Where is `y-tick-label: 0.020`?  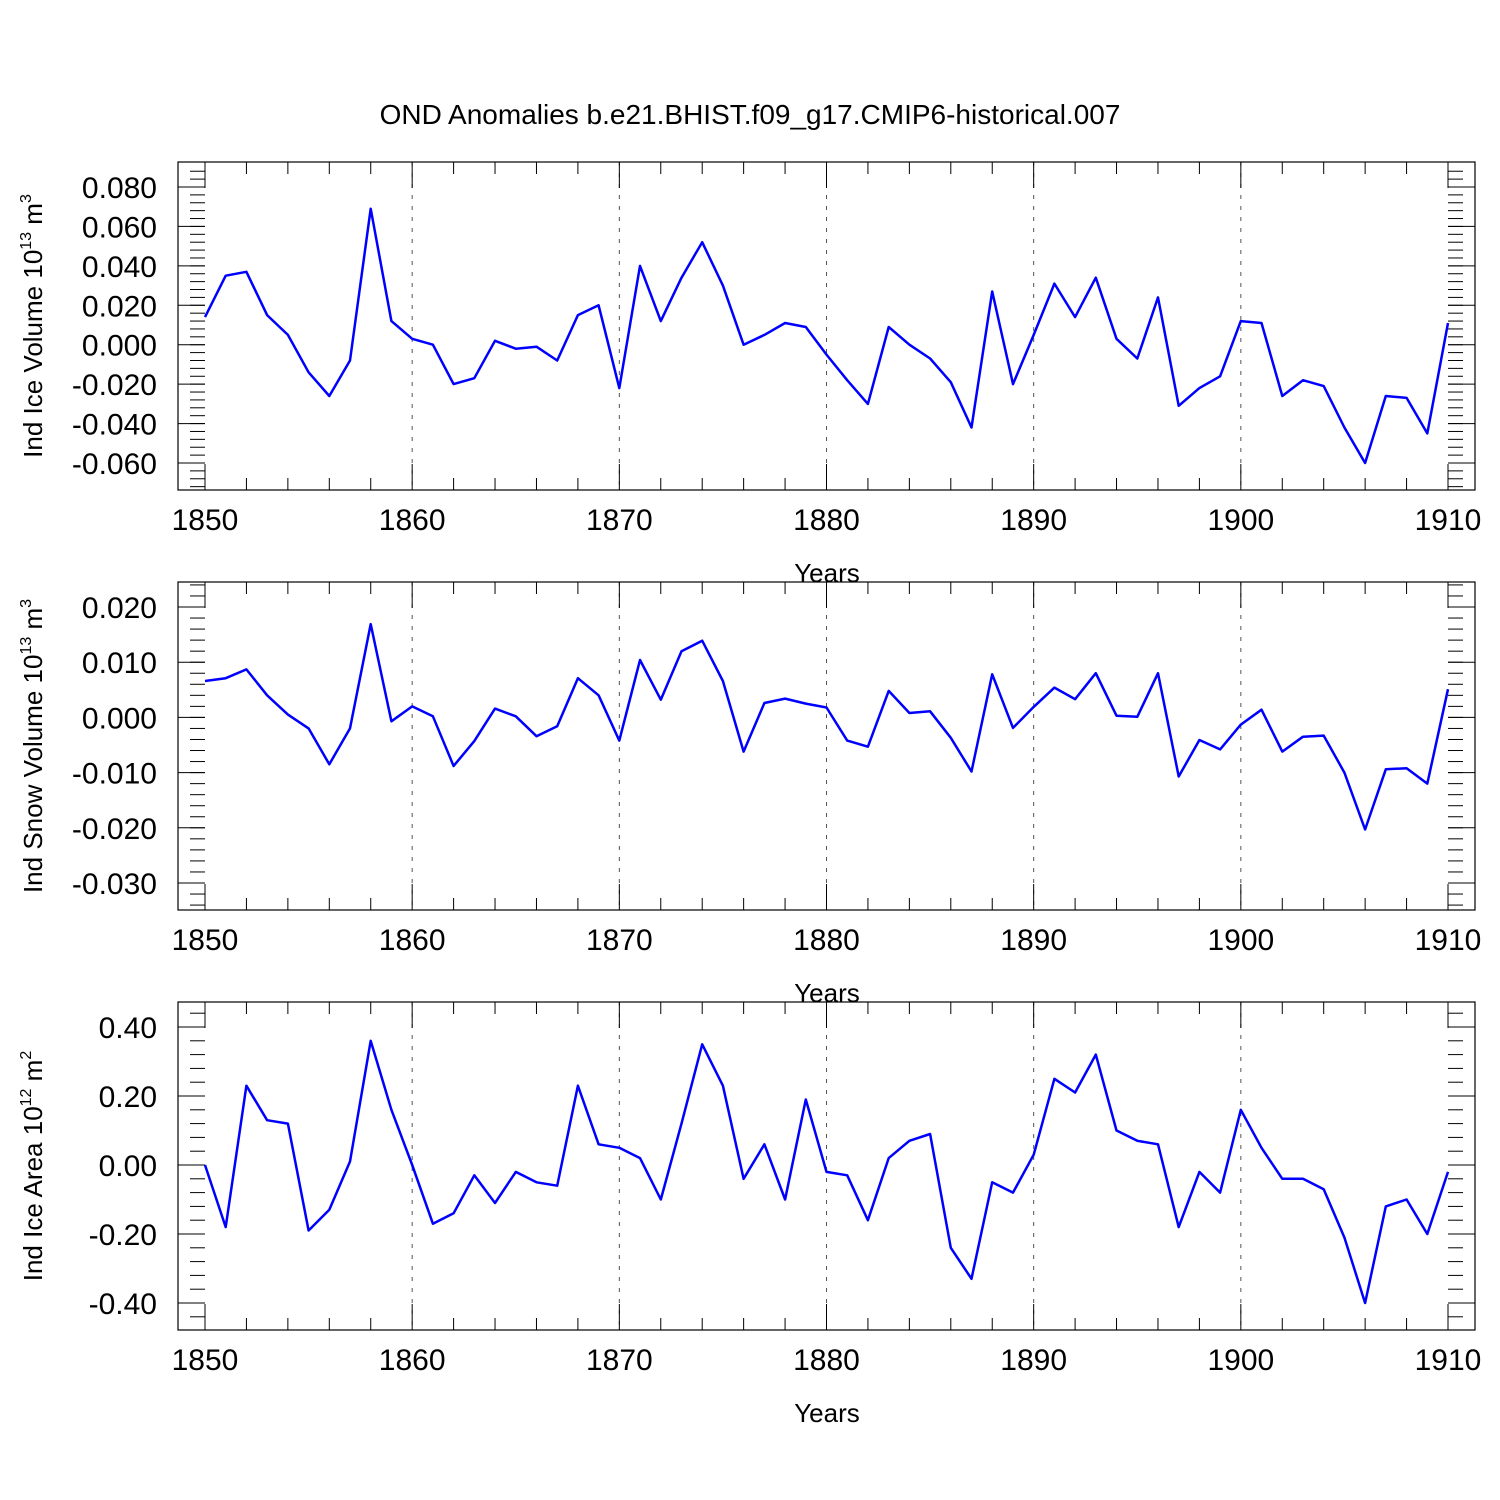
y-tick-label: 0.020 is located at coordinates (119, 608).